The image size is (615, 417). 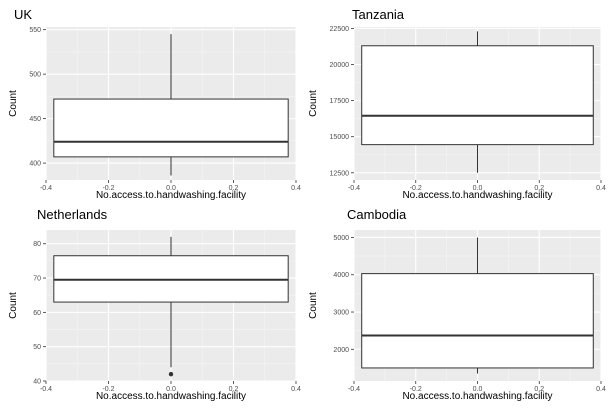 I want to click on y-tick-label: 5000, so click(x=341, y=238).